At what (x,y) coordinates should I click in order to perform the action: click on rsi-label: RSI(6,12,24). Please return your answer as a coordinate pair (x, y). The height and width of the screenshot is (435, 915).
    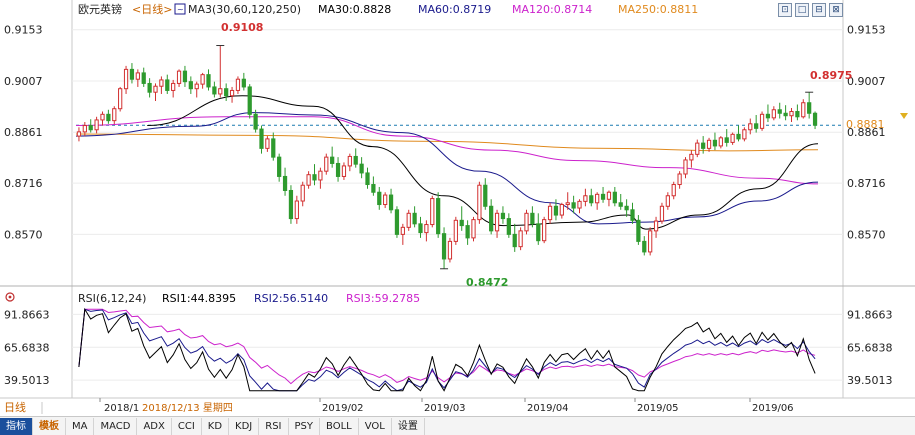
    Looking at the image, I should click on (112, 298).